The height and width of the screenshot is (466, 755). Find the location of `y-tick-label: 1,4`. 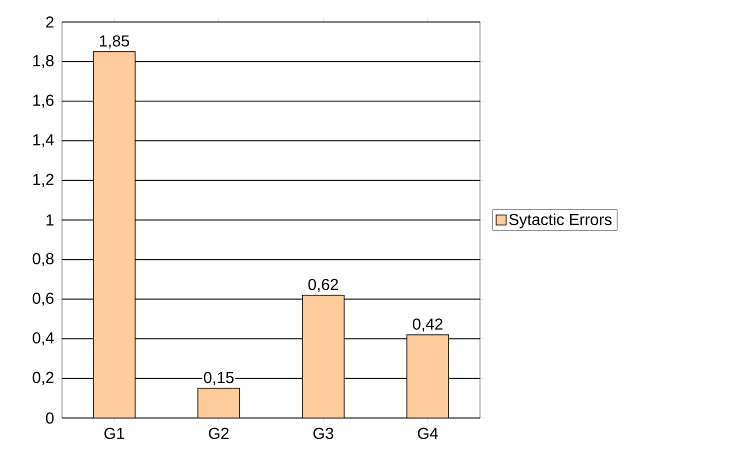

y-tick-label: 1,4 is located at coordinates (43, 141).